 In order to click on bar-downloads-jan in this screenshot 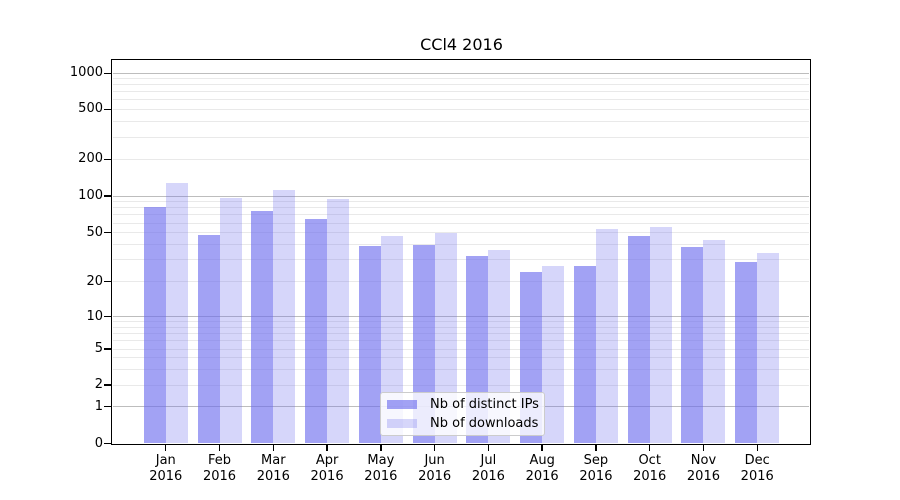, I will do `click(176, 313)`.